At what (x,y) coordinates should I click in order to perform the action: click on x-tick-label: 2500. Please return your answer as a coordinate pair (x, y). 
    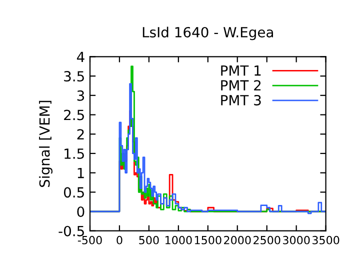
    Looking at the image, I should click on (267, 240).